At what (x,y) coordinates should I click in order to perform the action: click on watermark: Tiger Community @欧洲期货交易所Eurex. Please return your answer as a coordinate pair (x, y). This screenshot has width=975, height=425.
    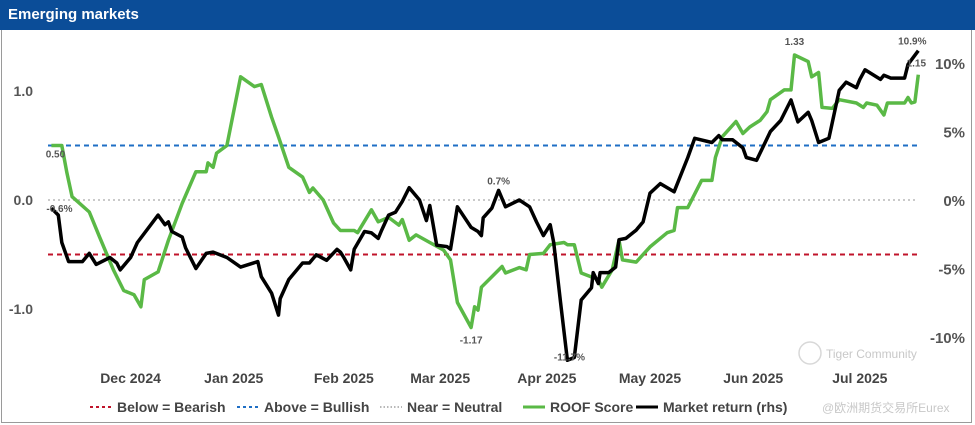
    Looking at the image, I should click on (874, 378).